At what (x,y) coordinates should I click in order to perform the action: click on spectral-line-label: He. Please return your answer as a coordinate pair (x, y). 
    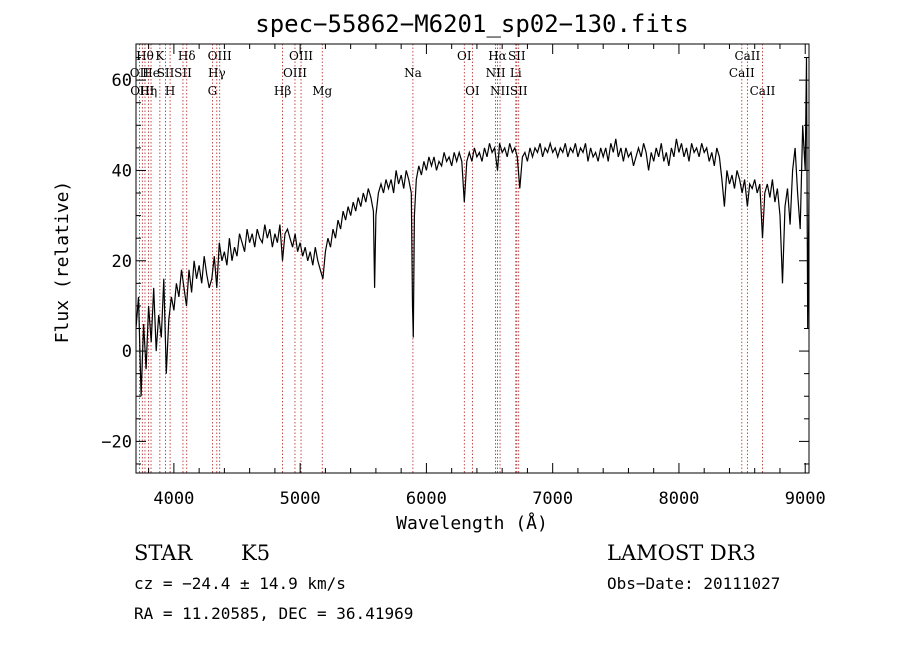
    Looking at the image, I should click on (151, 73).